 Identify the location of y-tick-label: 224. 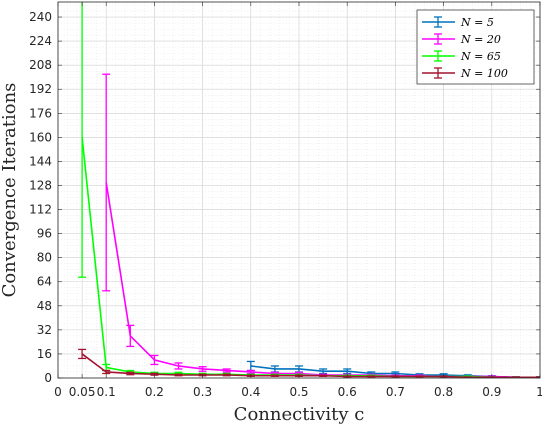
(40, 41).